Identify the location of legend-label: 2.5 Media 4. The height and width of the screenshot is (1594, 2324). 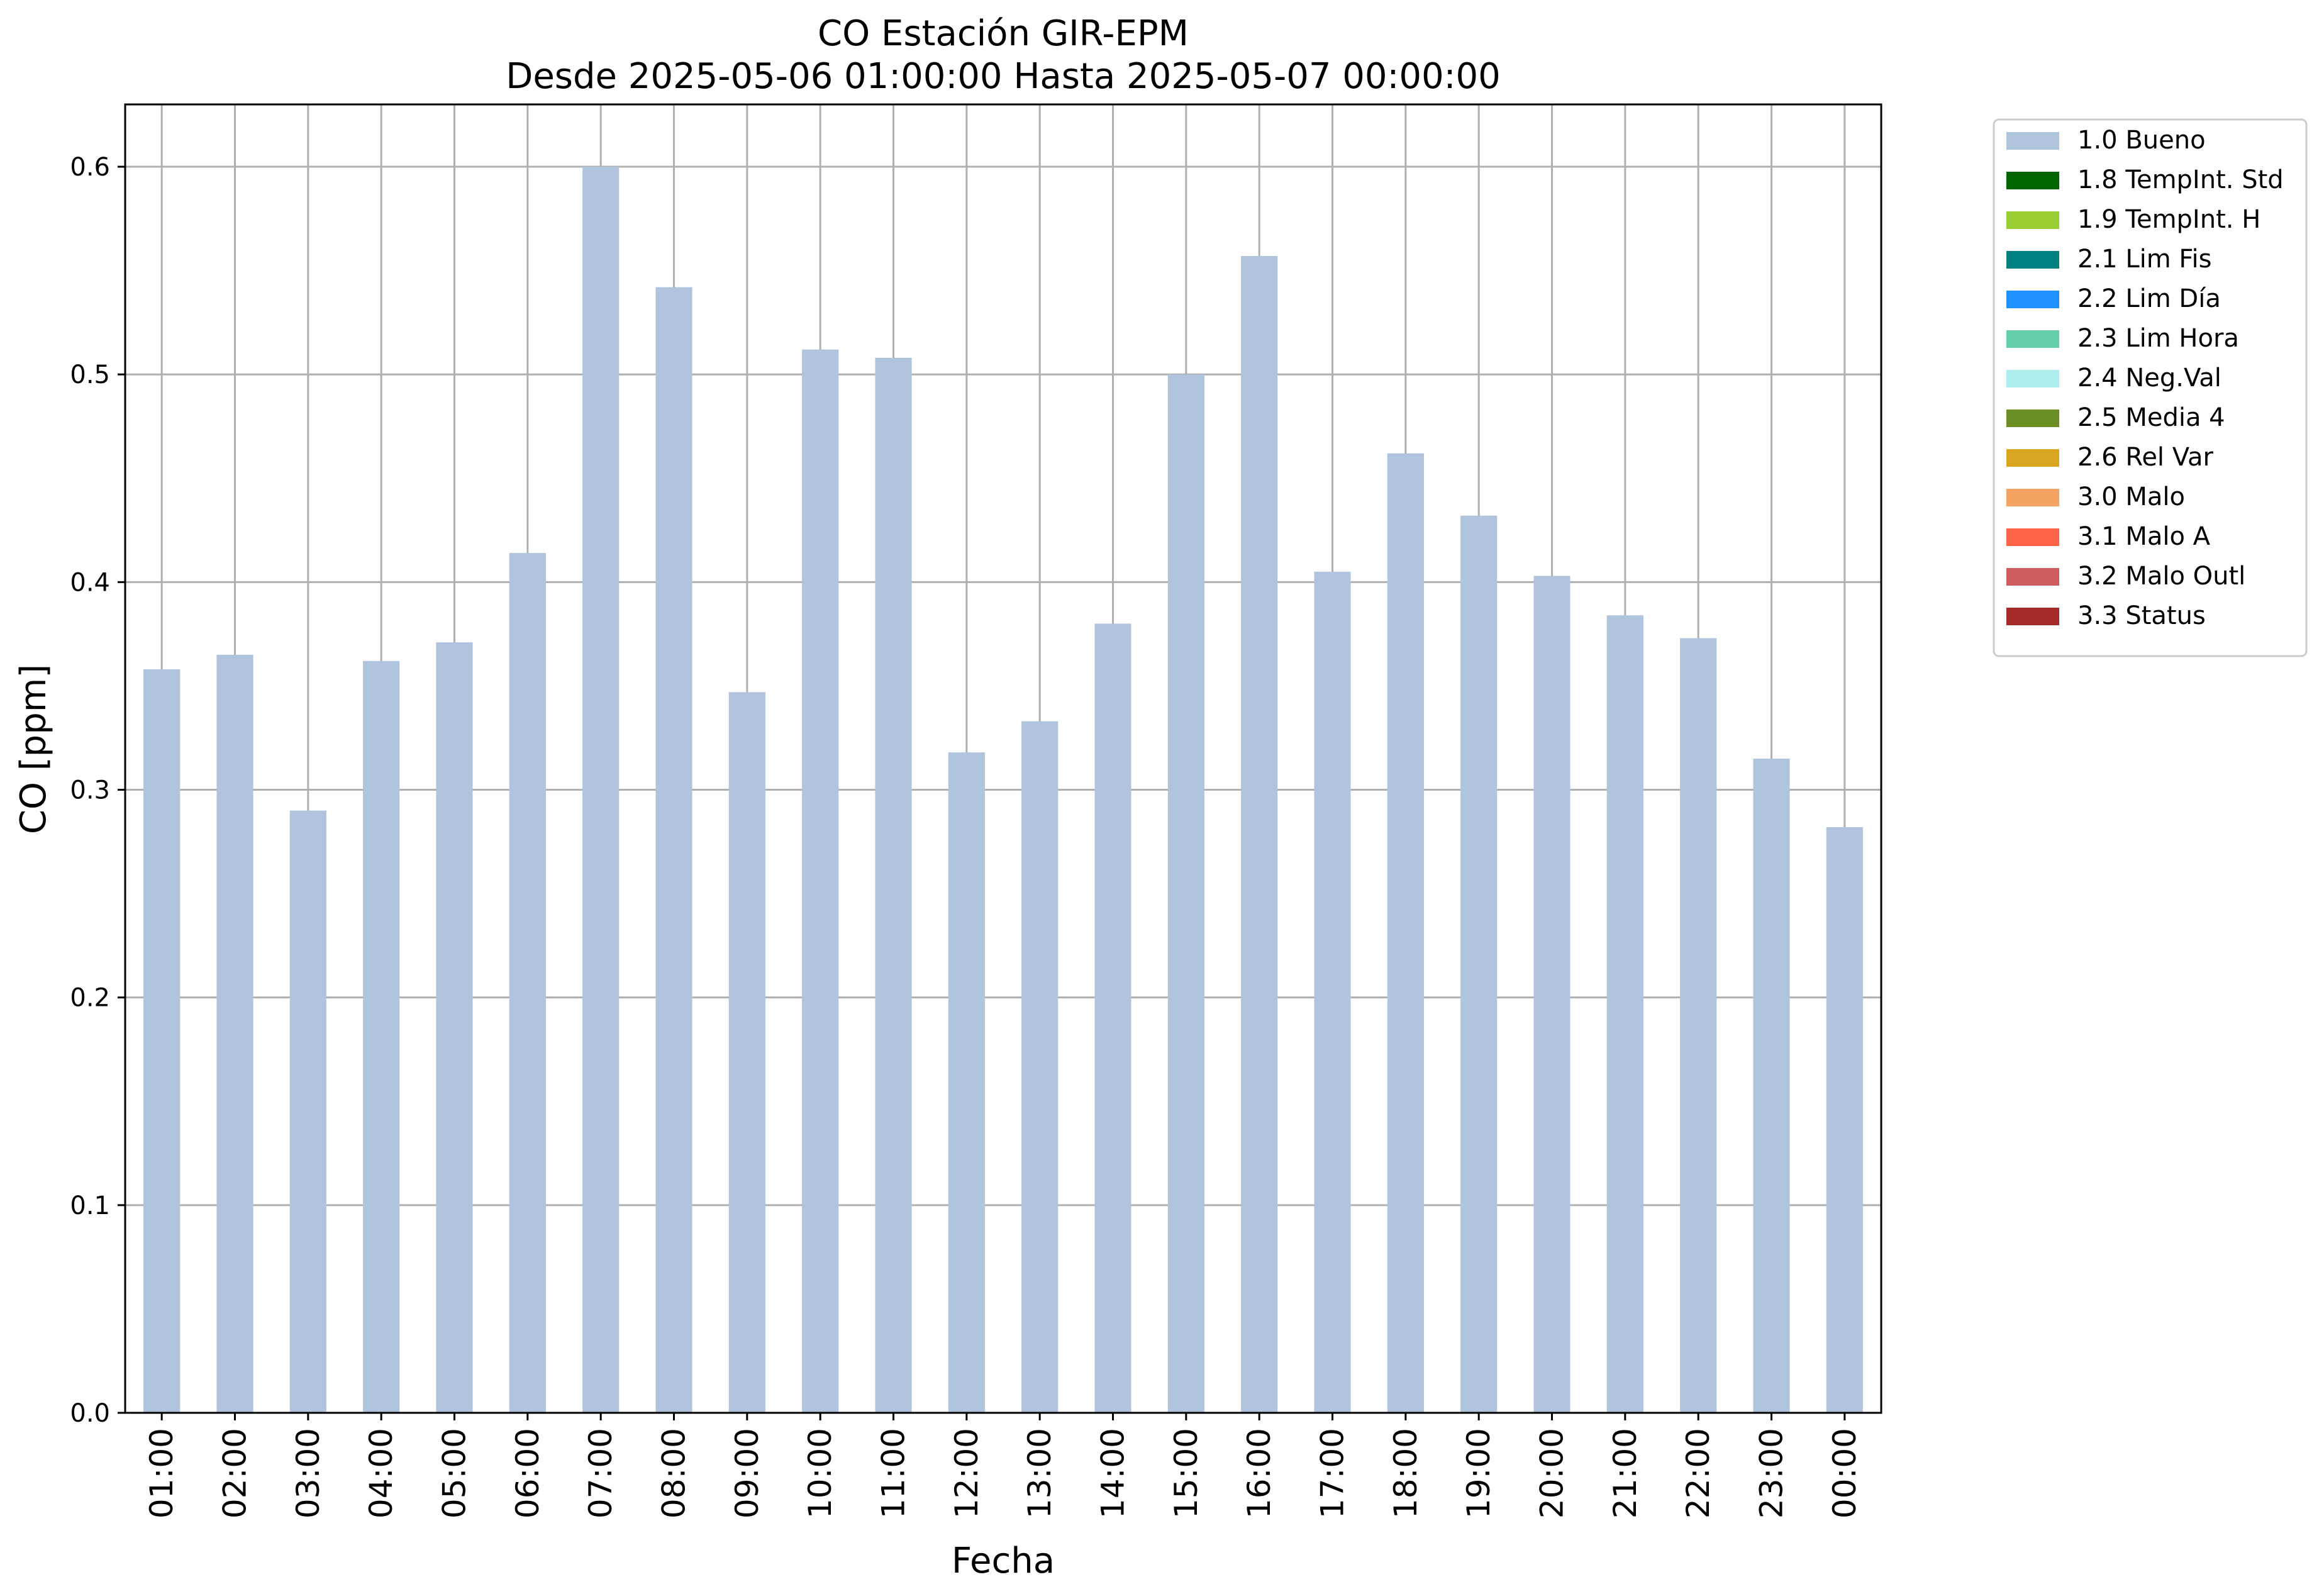
(2151, 417).